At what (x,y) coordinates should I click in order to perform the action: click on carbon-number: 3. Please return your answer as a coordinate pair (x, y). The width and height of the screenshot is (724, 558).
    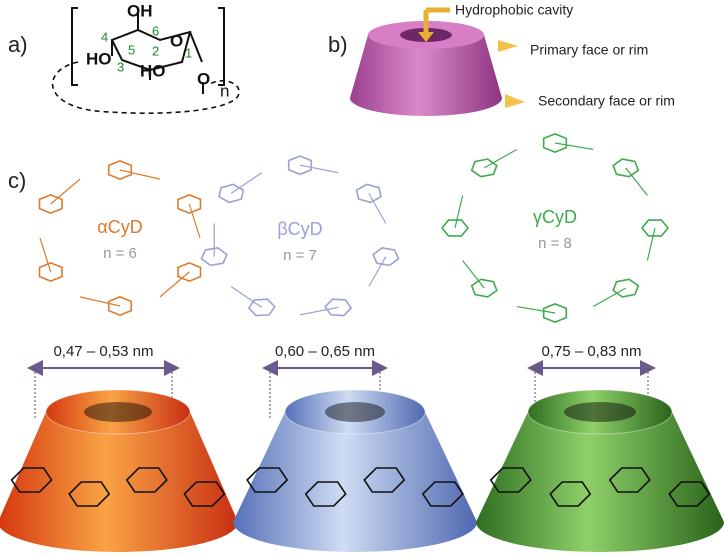
    Looking at the image, I should click on (120, 66).